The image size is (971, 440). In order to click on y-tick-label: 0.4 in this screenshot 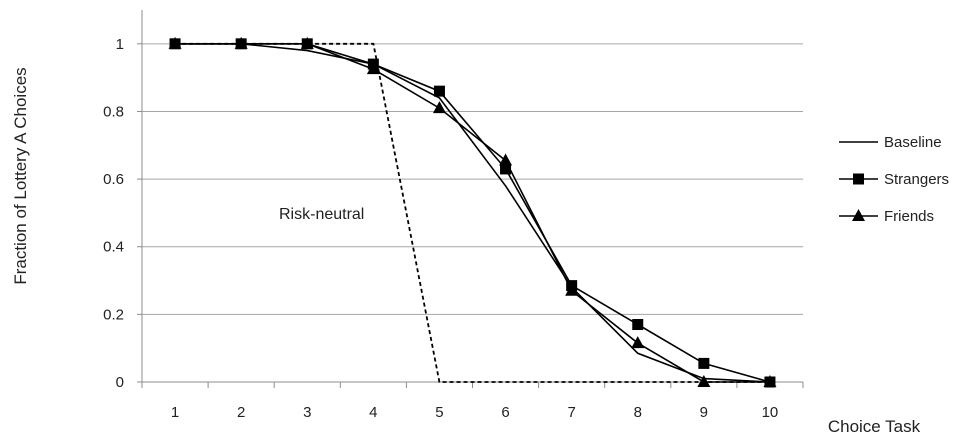, I will do `click(113, 247)`.